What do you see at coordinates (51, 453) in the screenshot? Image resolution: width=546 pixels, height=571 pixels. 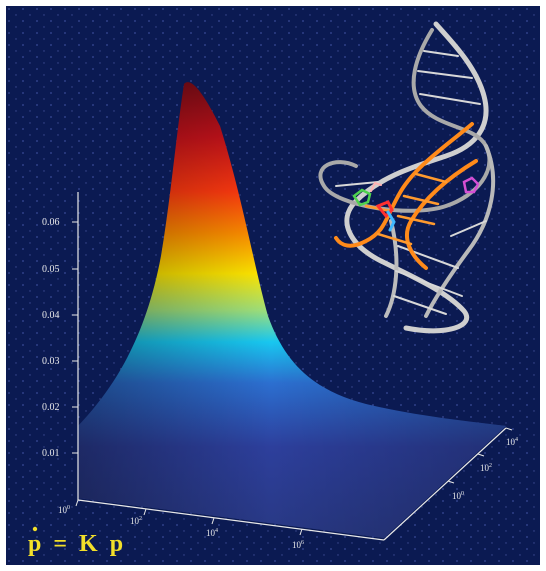 I see `z-tick-label: 0.01` at bounding box center [51, 453].